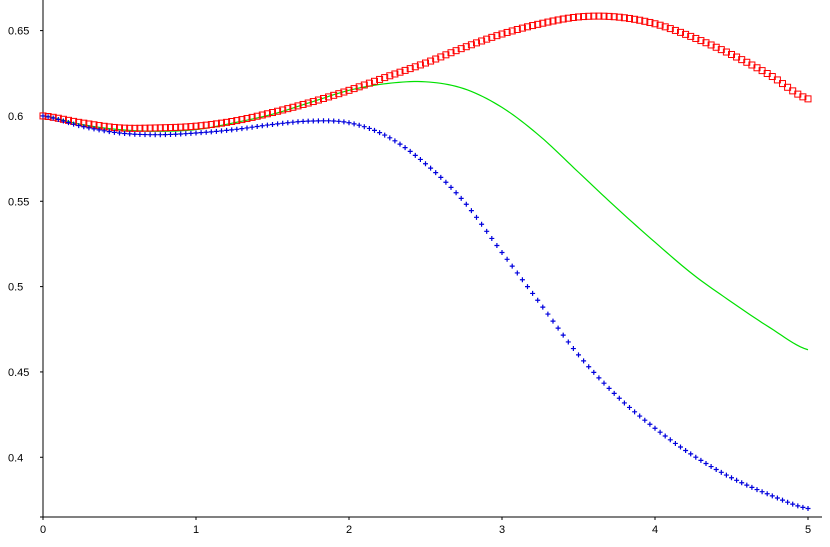  What do you see at coordinates (349, 530) in the screenshot?
I see `x-tick-label: 2` at bounding box center [349, 530].